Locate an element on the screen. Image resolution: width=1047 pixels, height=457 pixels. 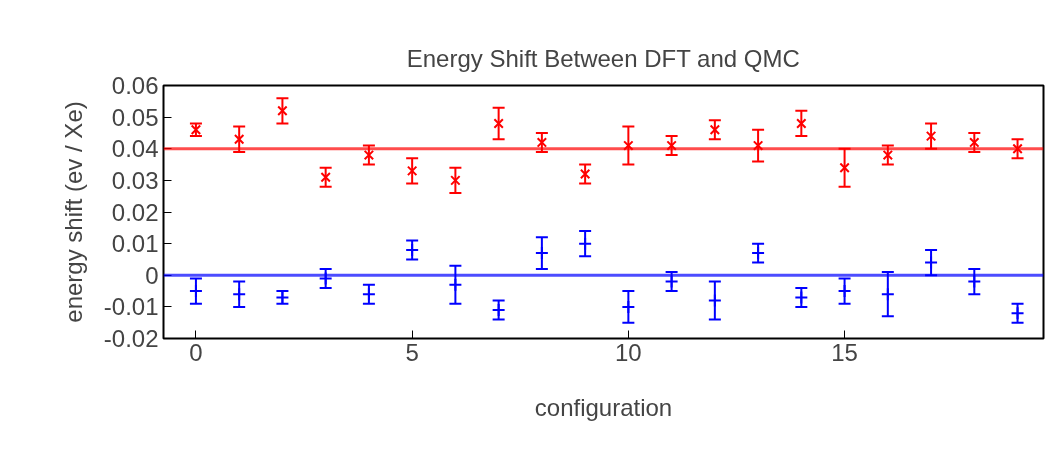
chart-title: Energy Shift Between DFT and QMC is located at coordinates (603, 58).